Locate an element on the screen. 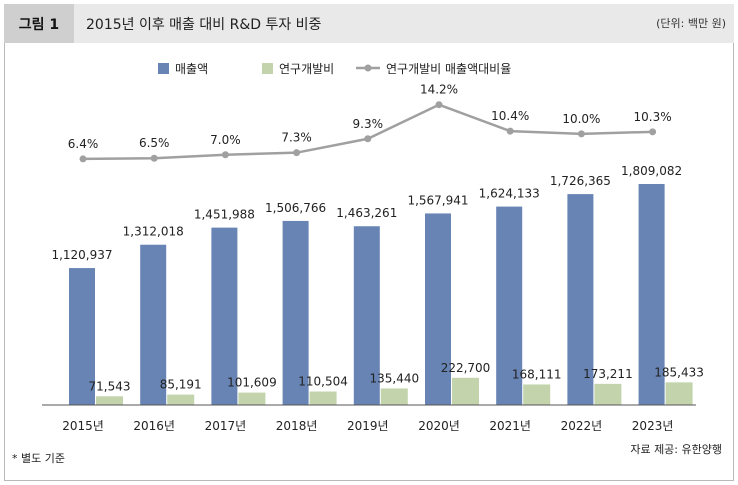  sales-value-label: 1,312,018 is located at coordinates (153, 232).